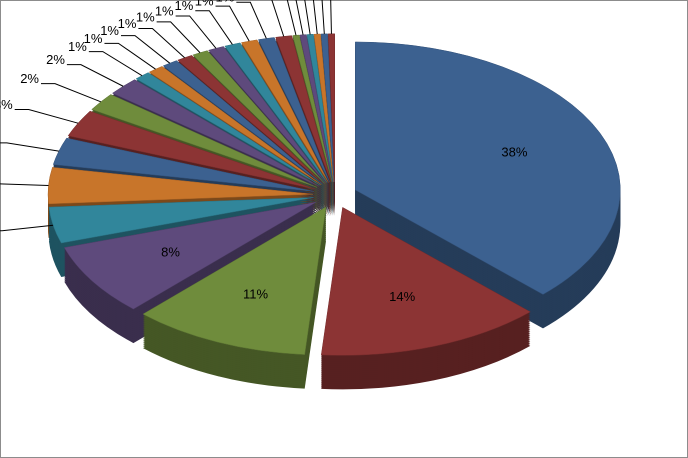  I want to click on data-label: 8%, so click(170, 252).